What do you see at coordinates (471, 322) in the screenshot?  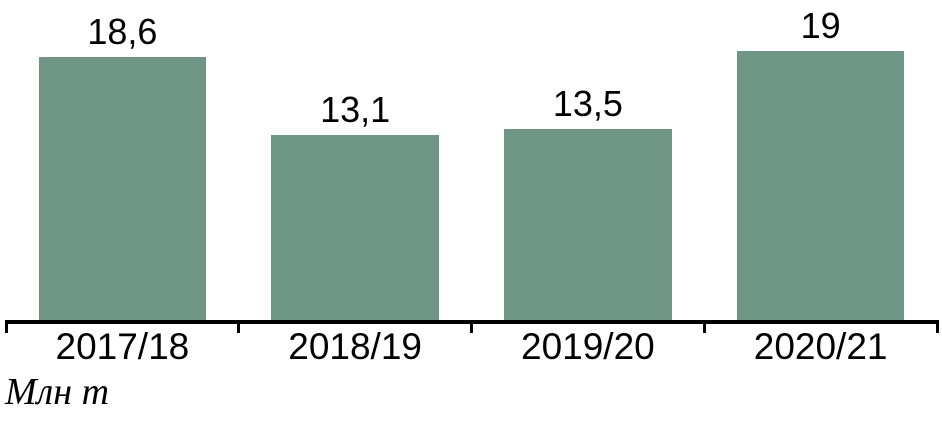 I see `x-axis-line` at bounding box center [471, 322].